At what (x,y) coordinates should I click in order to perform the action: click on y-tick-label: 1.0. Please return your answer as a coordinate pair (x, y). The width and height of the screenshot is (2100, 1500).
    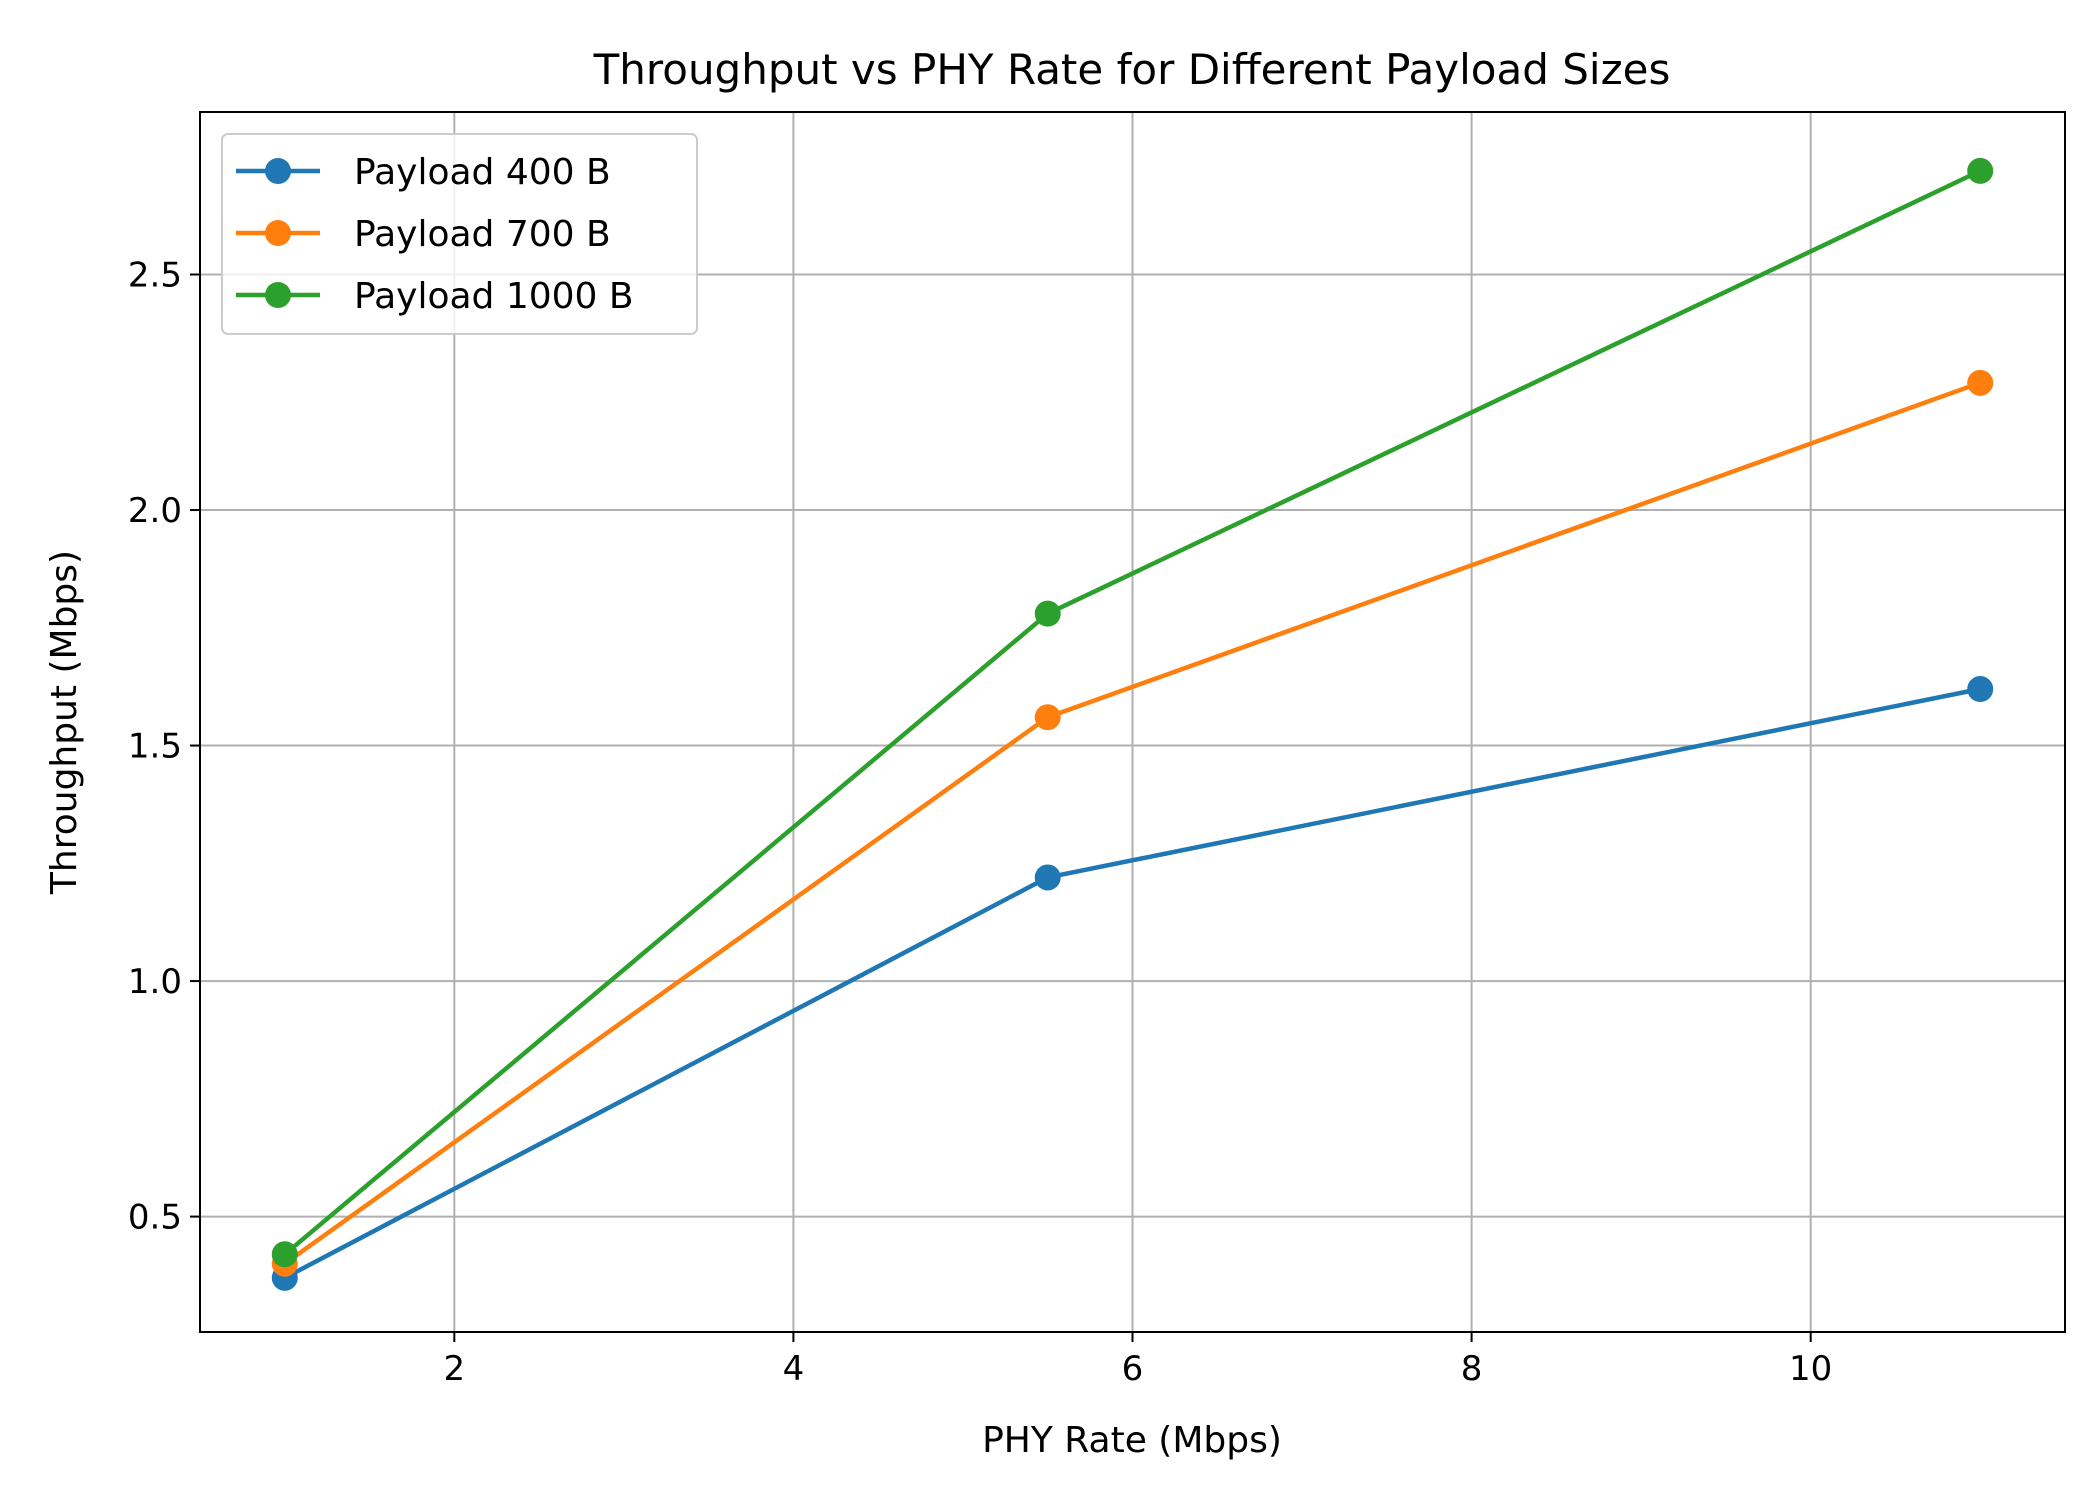
    Looking at the image, I should click on (155, 982).